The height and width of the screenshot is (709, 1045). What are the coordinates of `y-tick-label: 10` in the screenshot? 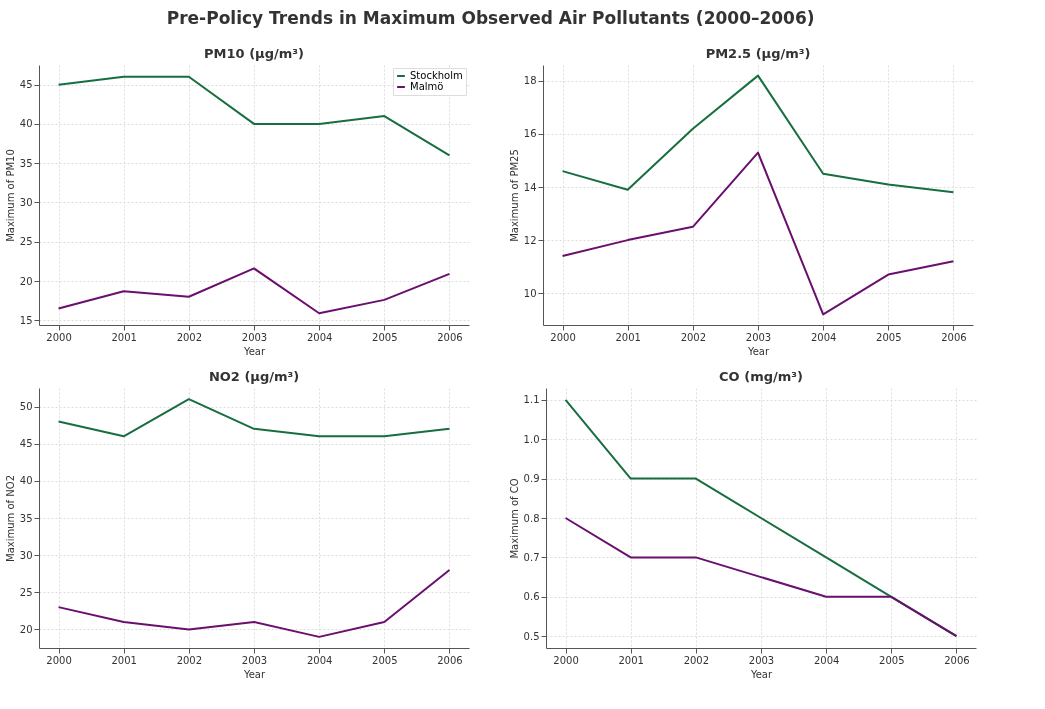 It's located at (530, 293).